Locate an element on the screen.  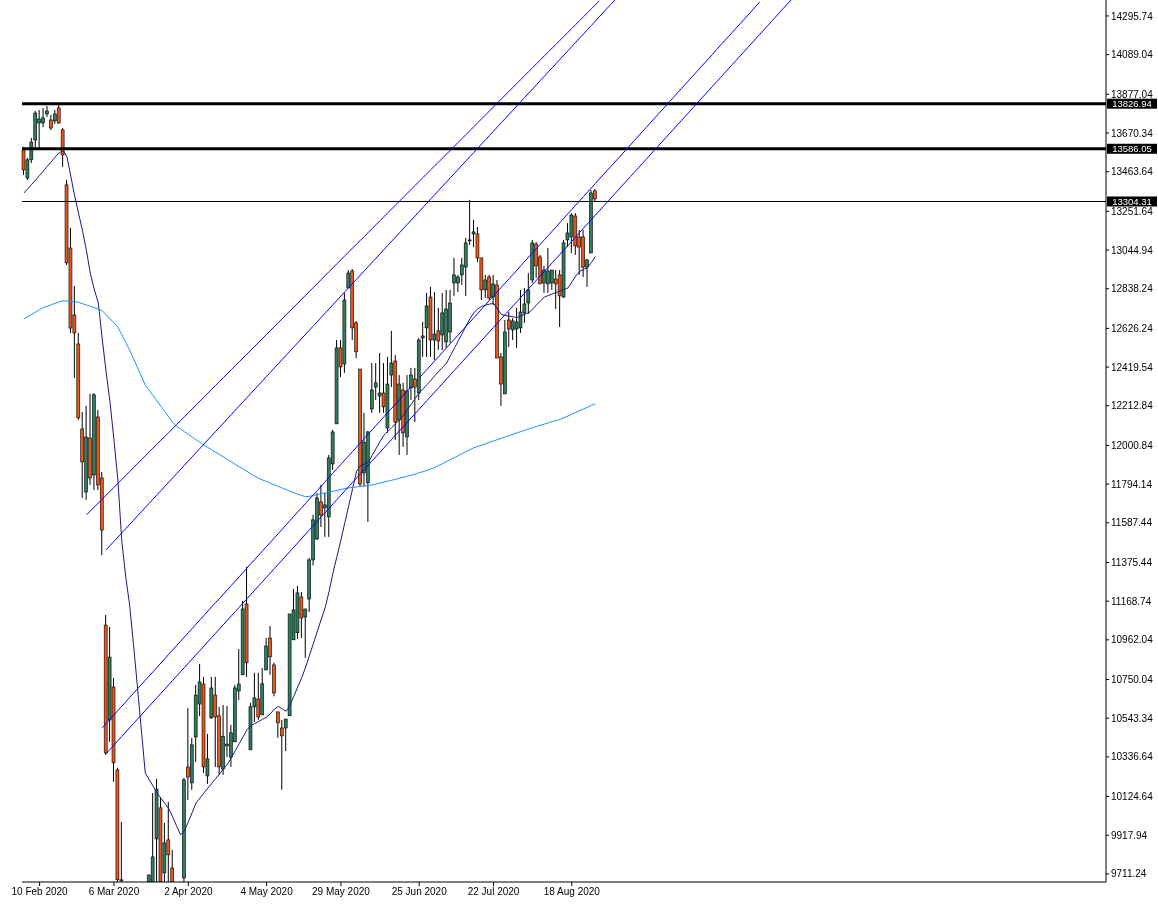
y-tick-label: 14089.04 is located at coordinates (1132, 55).